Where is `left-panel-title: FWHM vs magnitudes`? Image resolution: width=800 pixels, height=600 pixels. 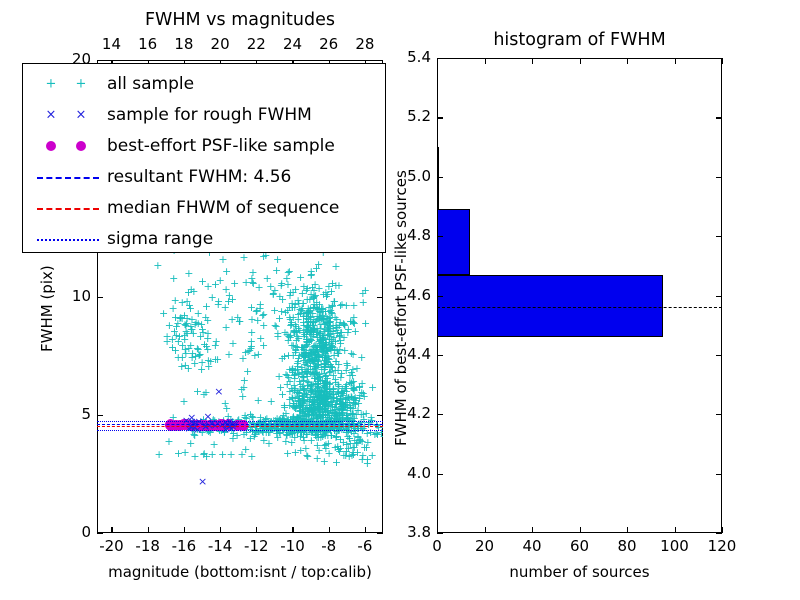
left-panel-title: FWHM vs magnitudes is located at coordinates (239, 20).